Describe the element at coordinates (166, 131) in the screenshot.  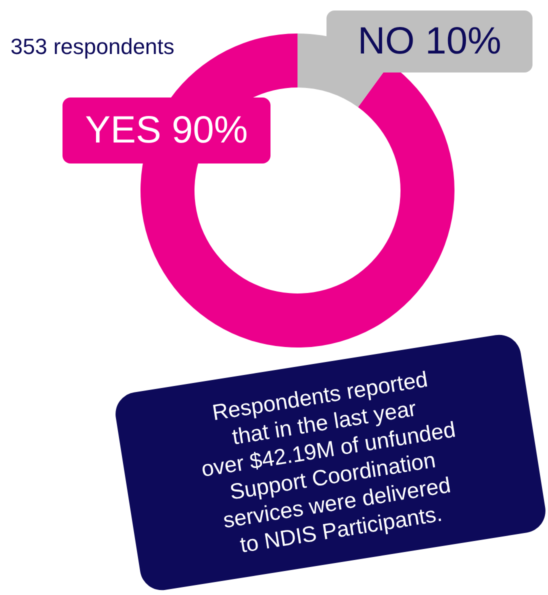
I see `slice-label: YES 90%` at that location.